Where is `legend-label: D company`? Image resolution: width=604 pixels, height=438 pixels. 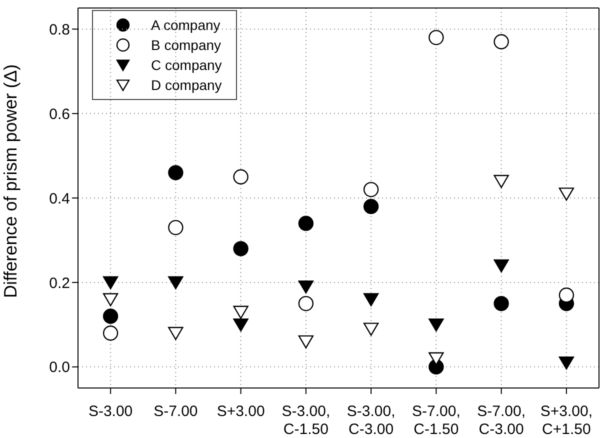 legend-label: D company is located at coordinates (186, 85).